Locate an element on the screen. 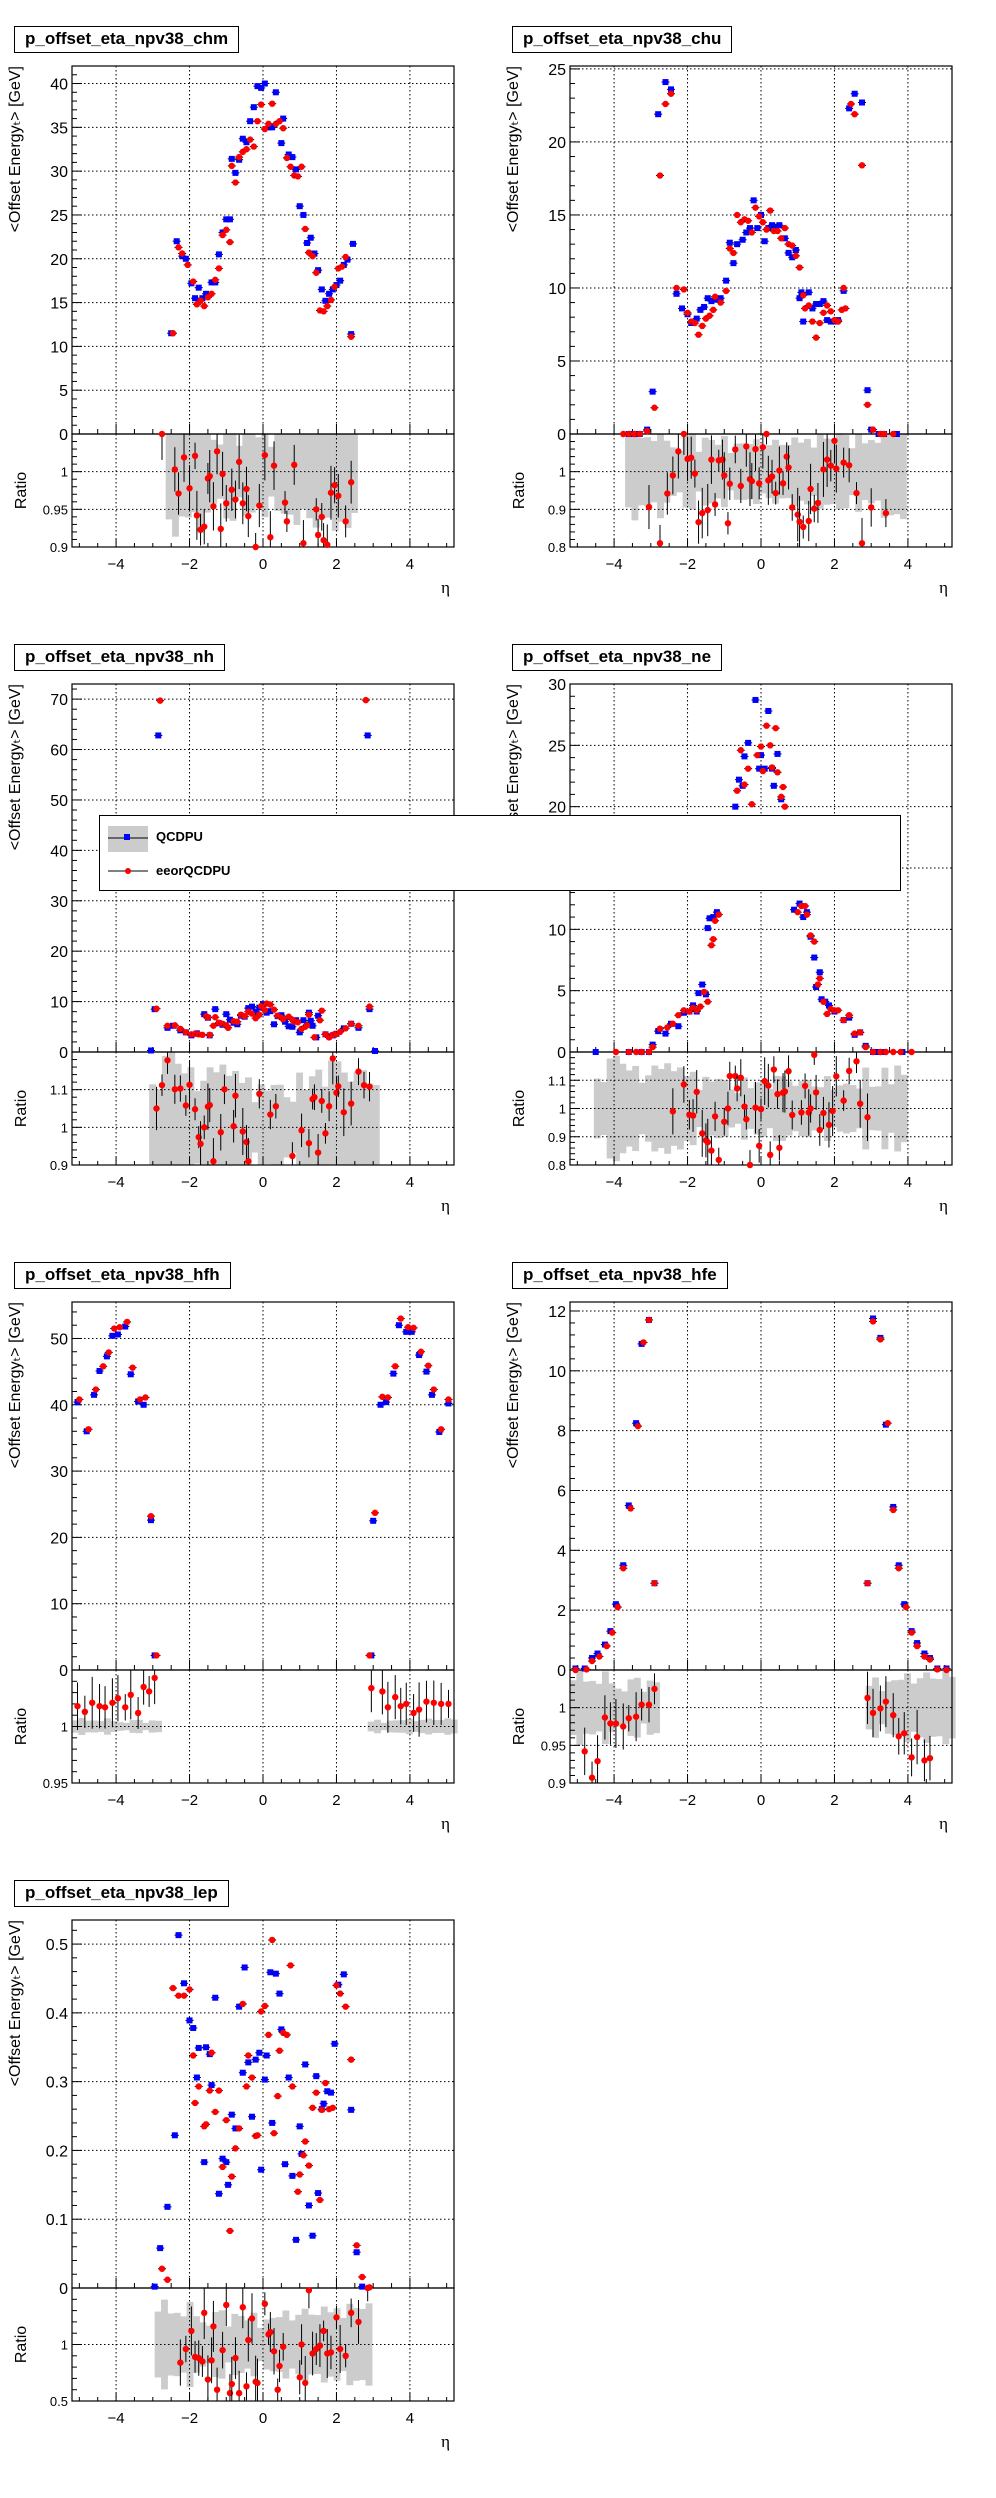  panel-title: p_offset_eta_npv38_lep is located at coordinates (121, 1893).